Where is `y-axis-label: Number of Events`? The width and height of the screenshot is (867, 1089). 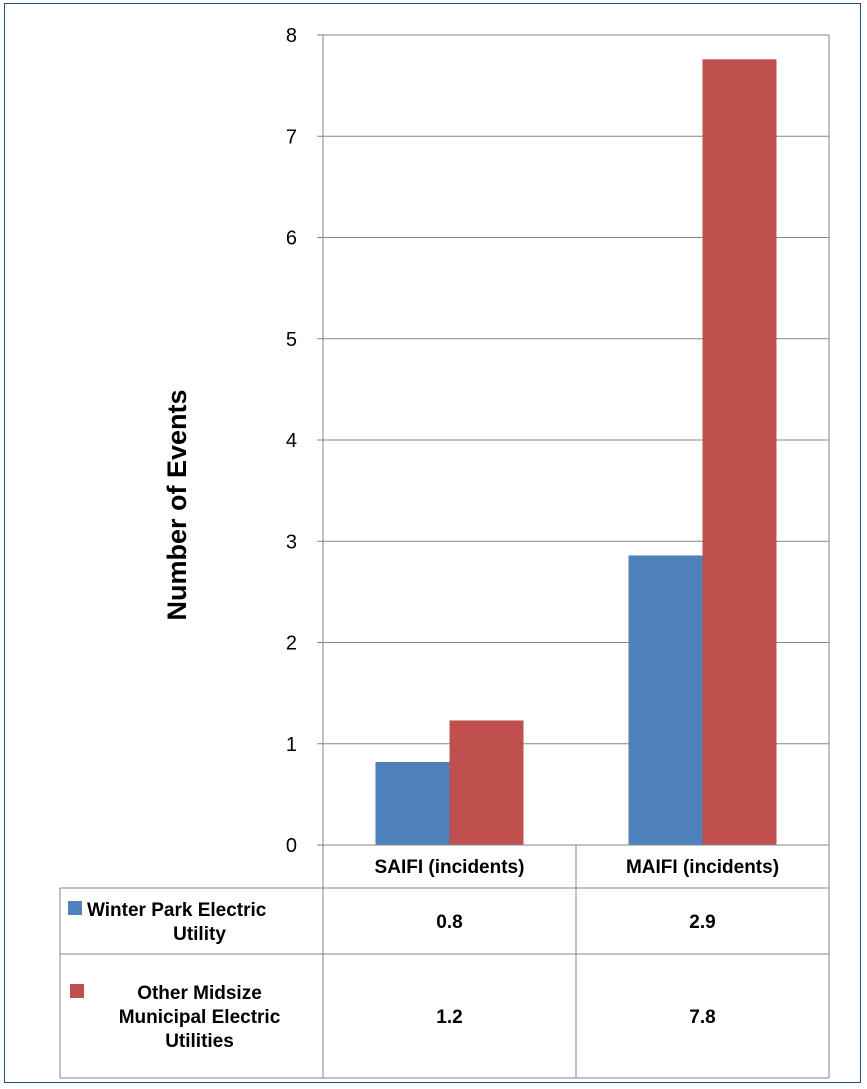
y-axis-label: Number of Events is located at coordinates (177, 504).